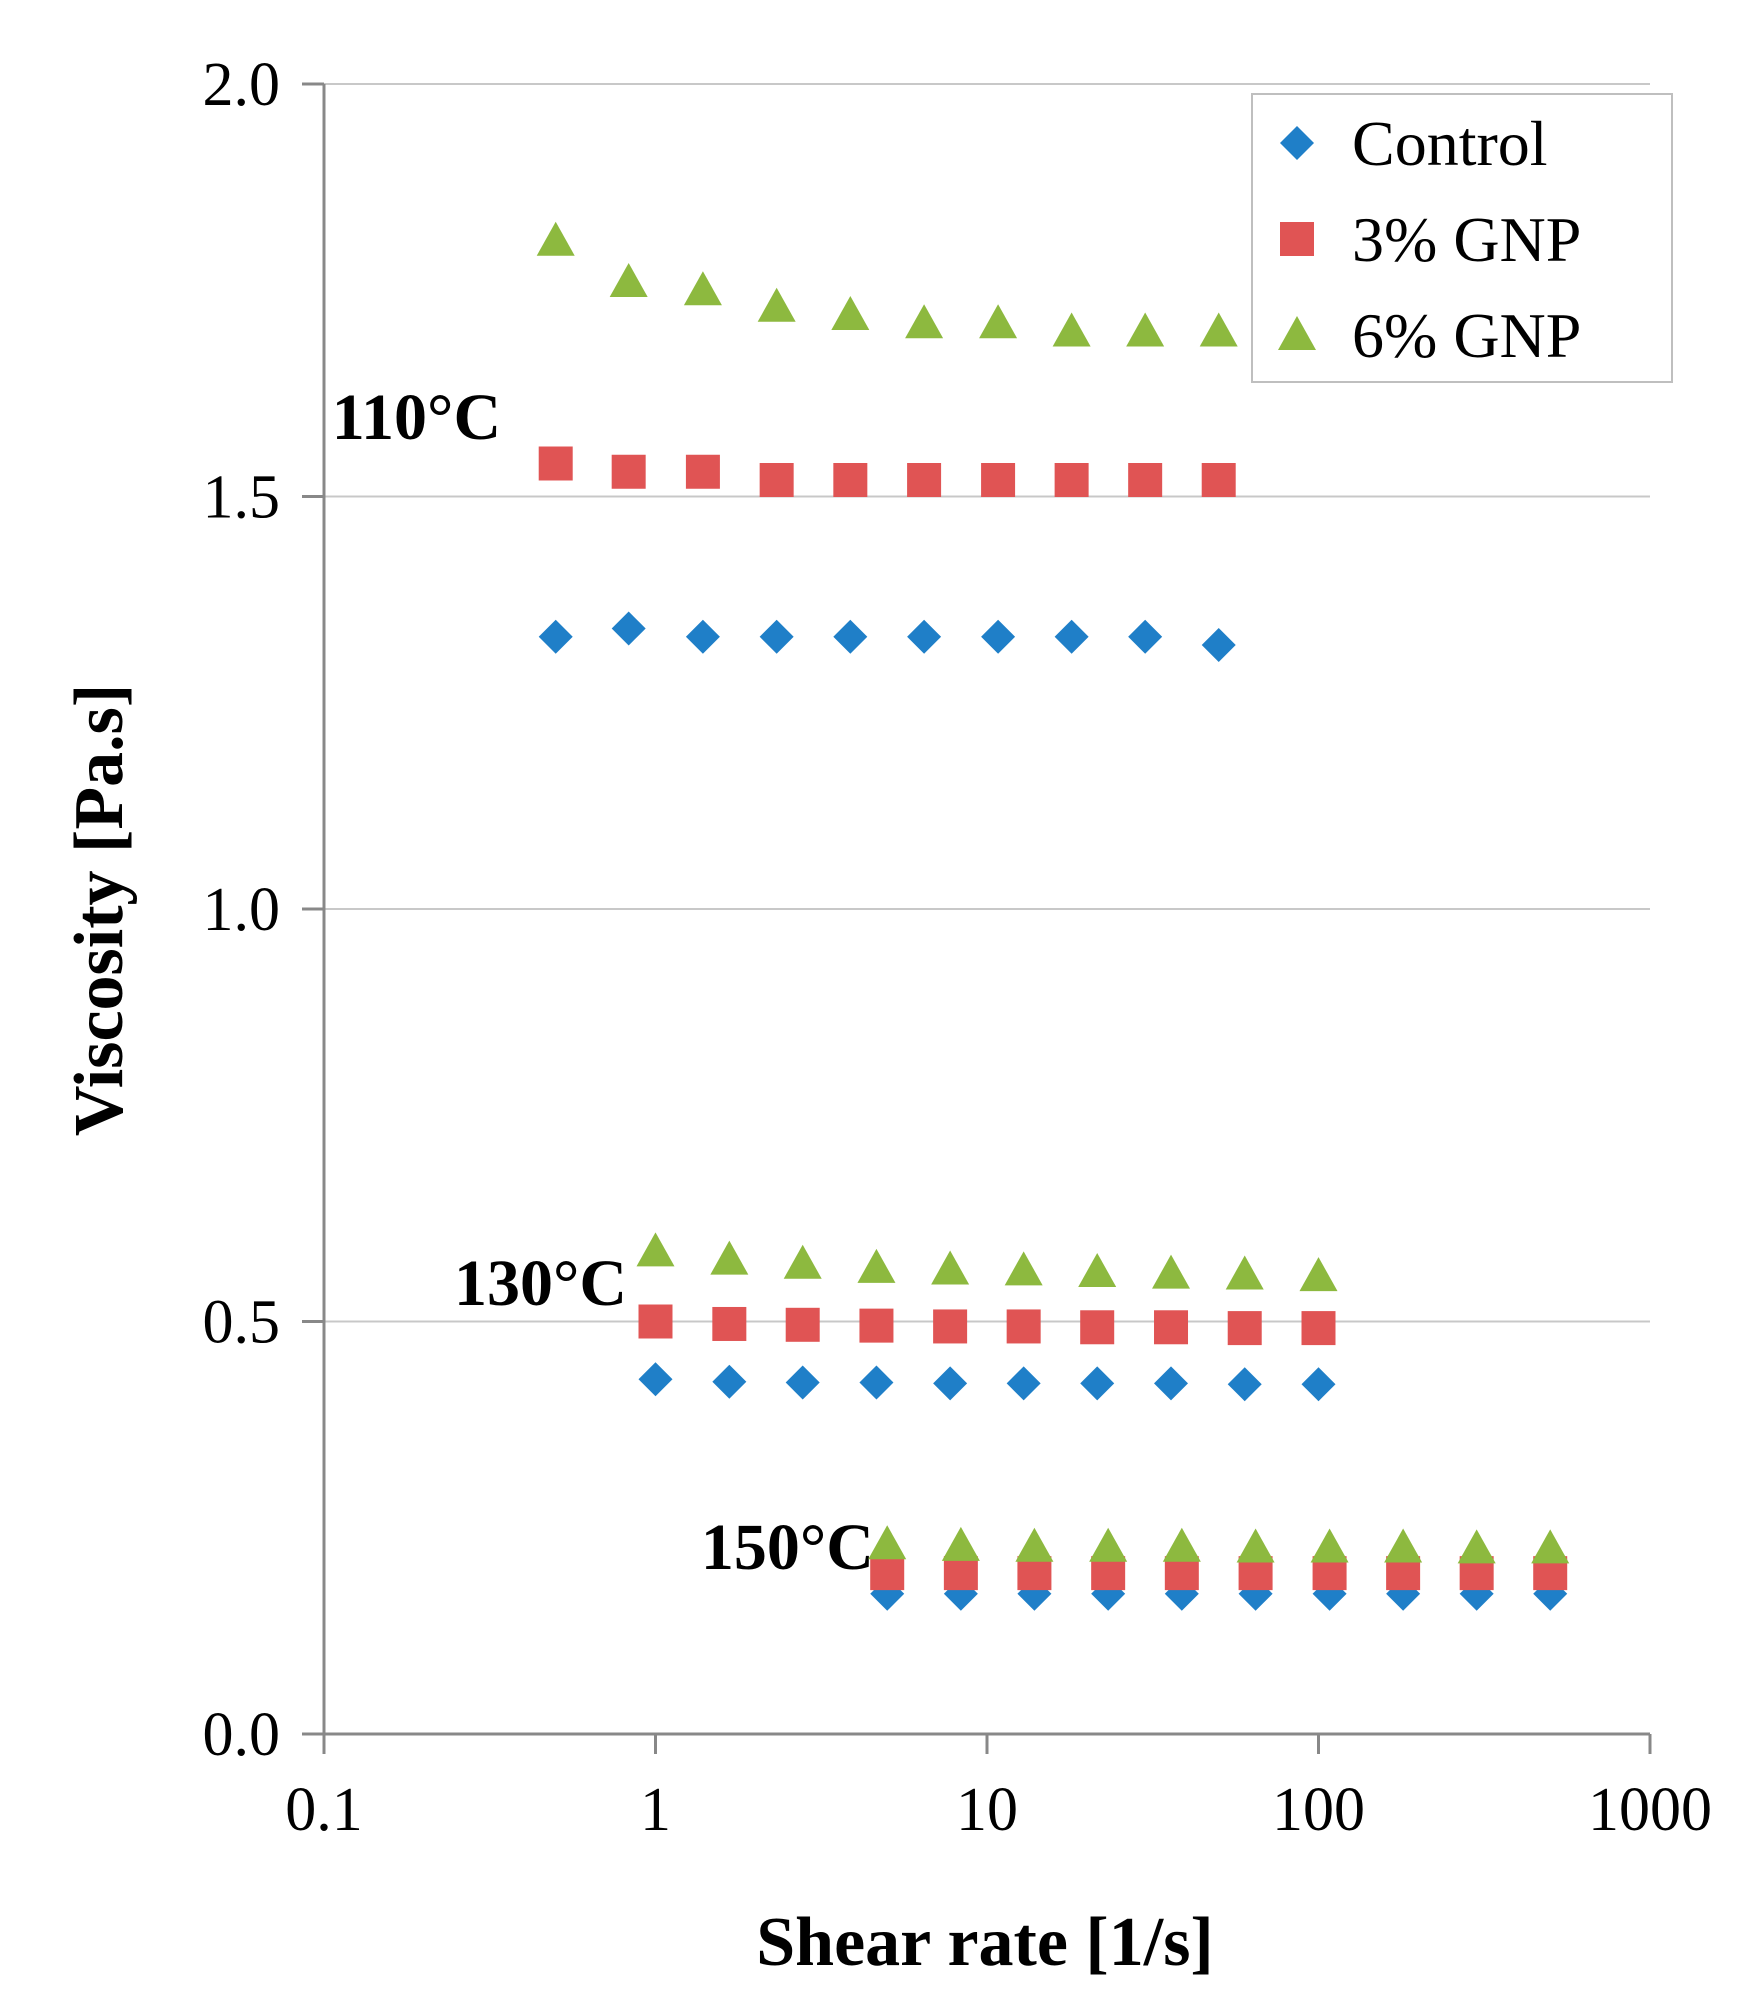  What do you see at coordinates (985, 1942) in the screenshot?
I see `x-axis-title: Shear rate [1/s]` at bounding box center [985, 1942].